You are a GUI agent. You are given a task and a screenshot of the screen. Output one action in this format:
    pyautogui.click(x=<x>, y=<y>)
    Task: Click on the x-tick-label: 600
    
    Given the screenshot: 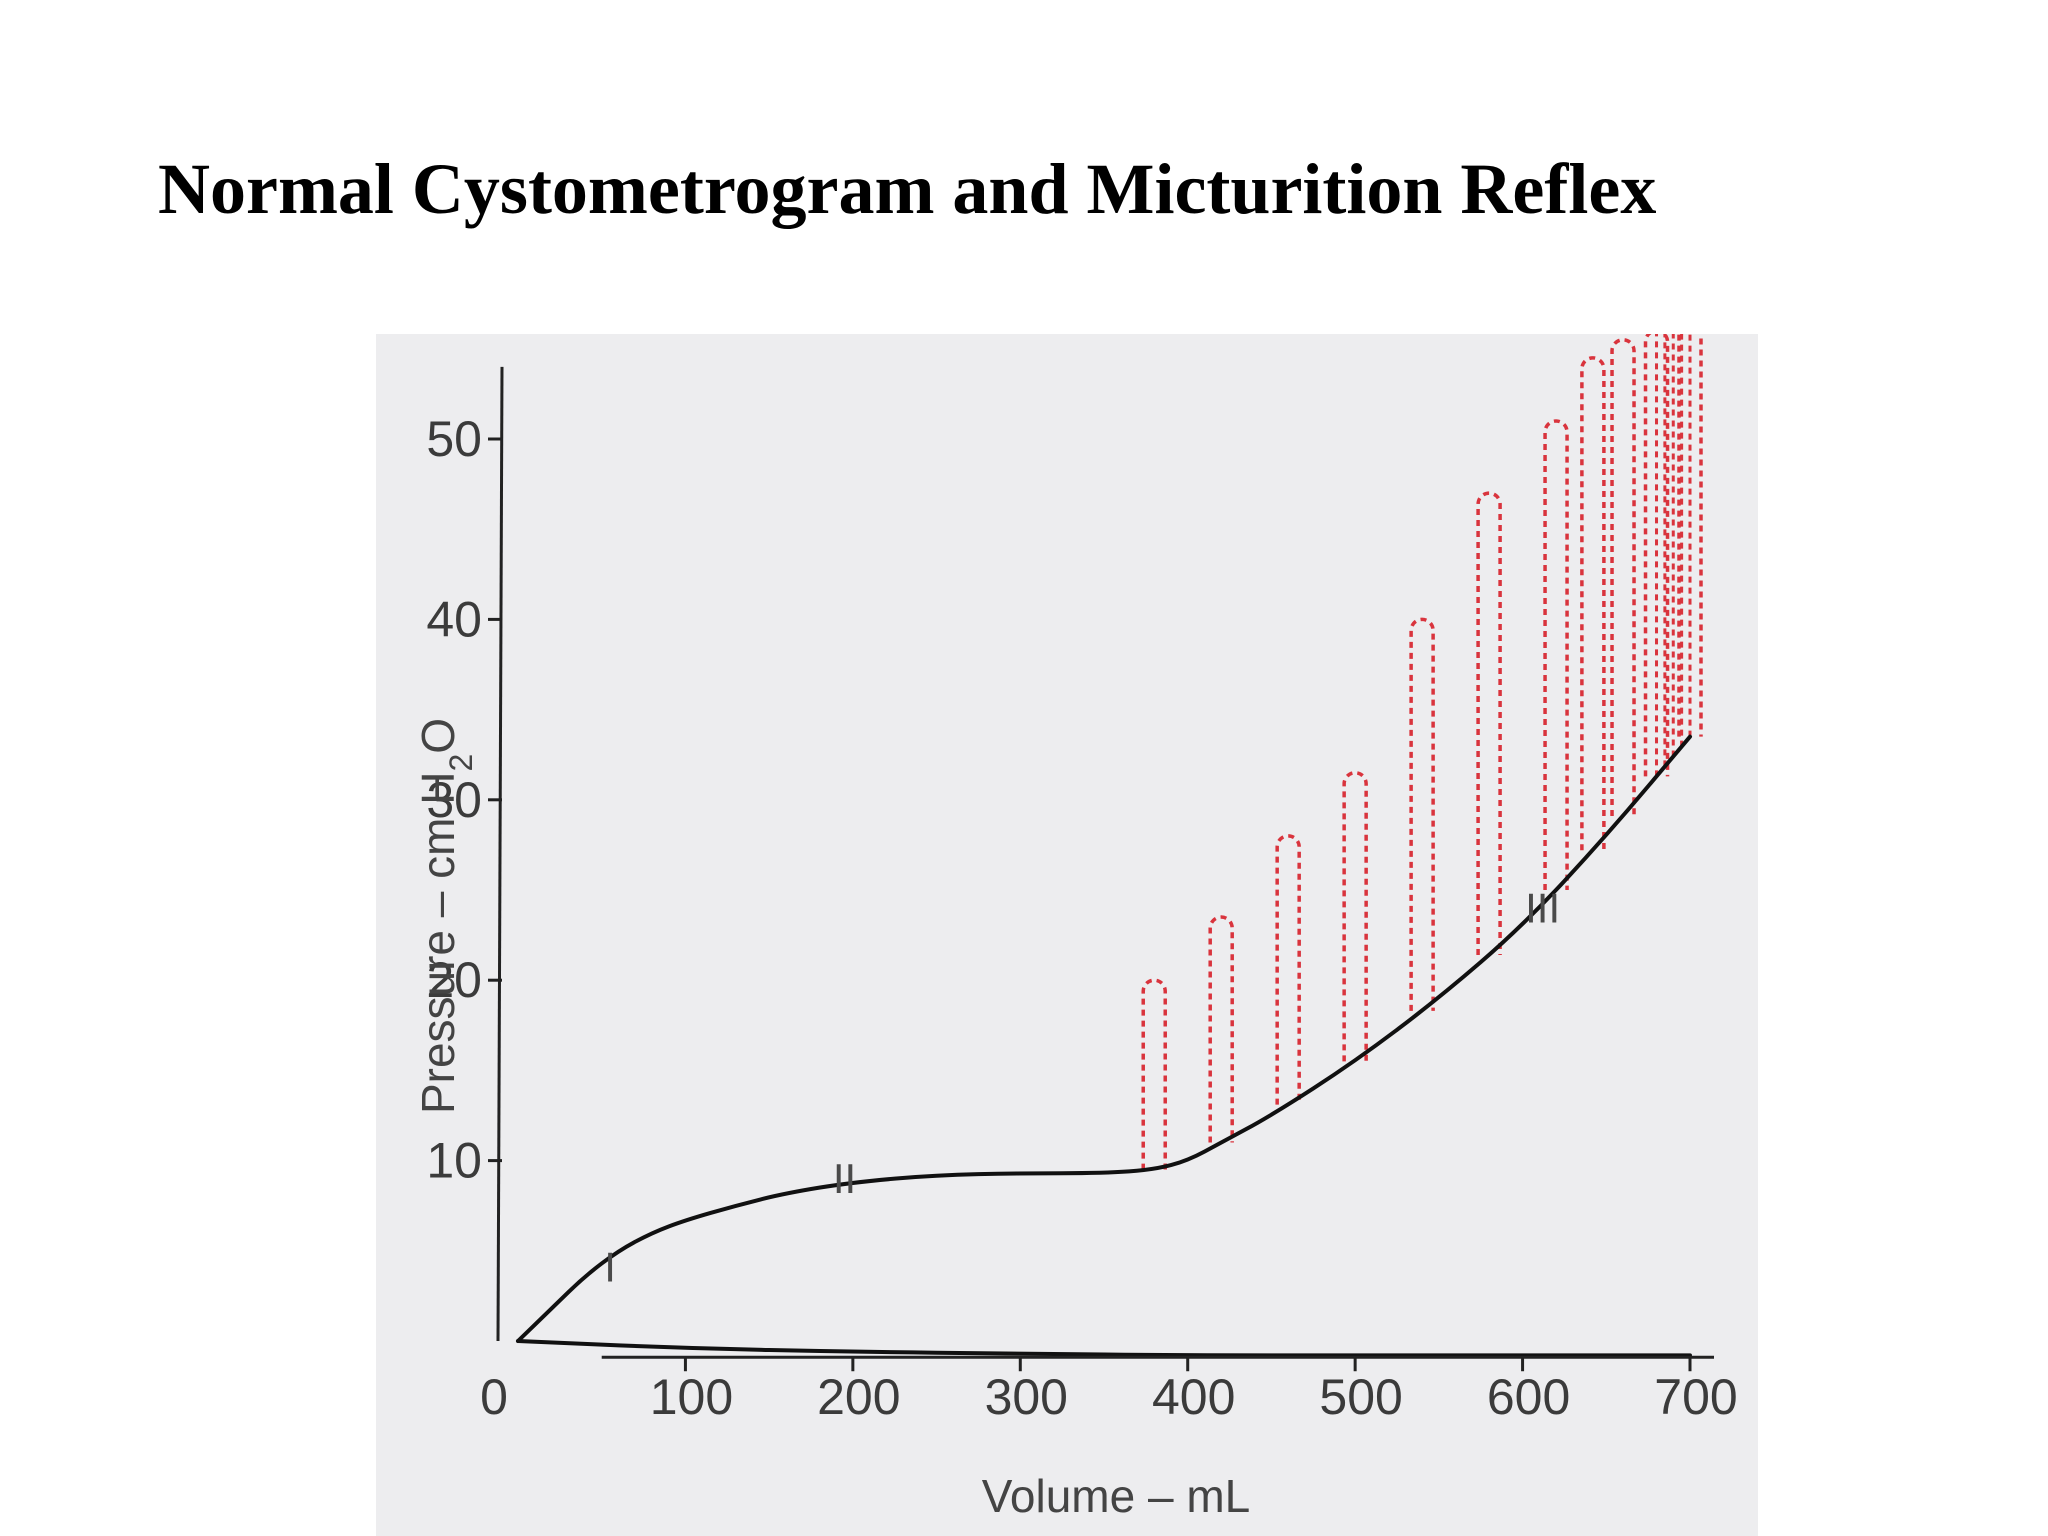 What is the action you would take?
    pyautogui.click(x=1528, y=1397)
    